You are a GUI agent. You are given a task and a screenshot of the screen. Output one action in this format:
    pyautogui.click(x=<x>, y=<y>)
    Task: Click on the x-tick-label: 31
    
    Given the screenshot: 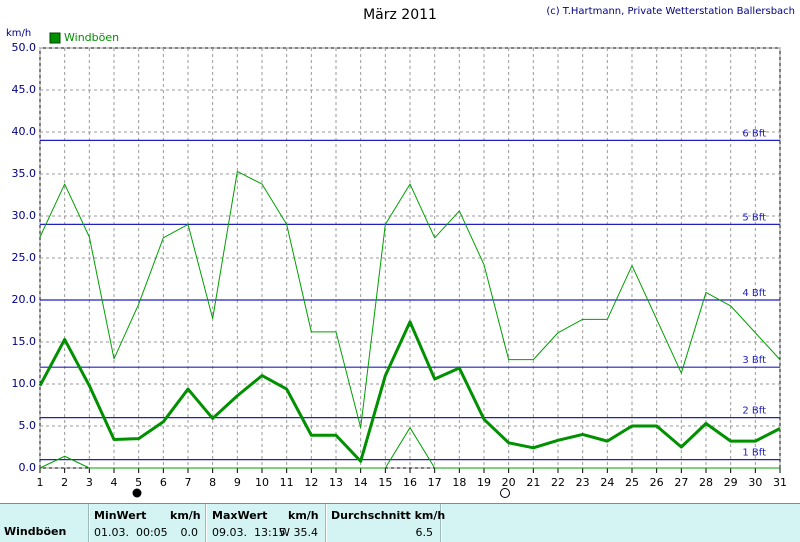 What is the action you would take?
    pyautogui.click(x=780, y=482)
    